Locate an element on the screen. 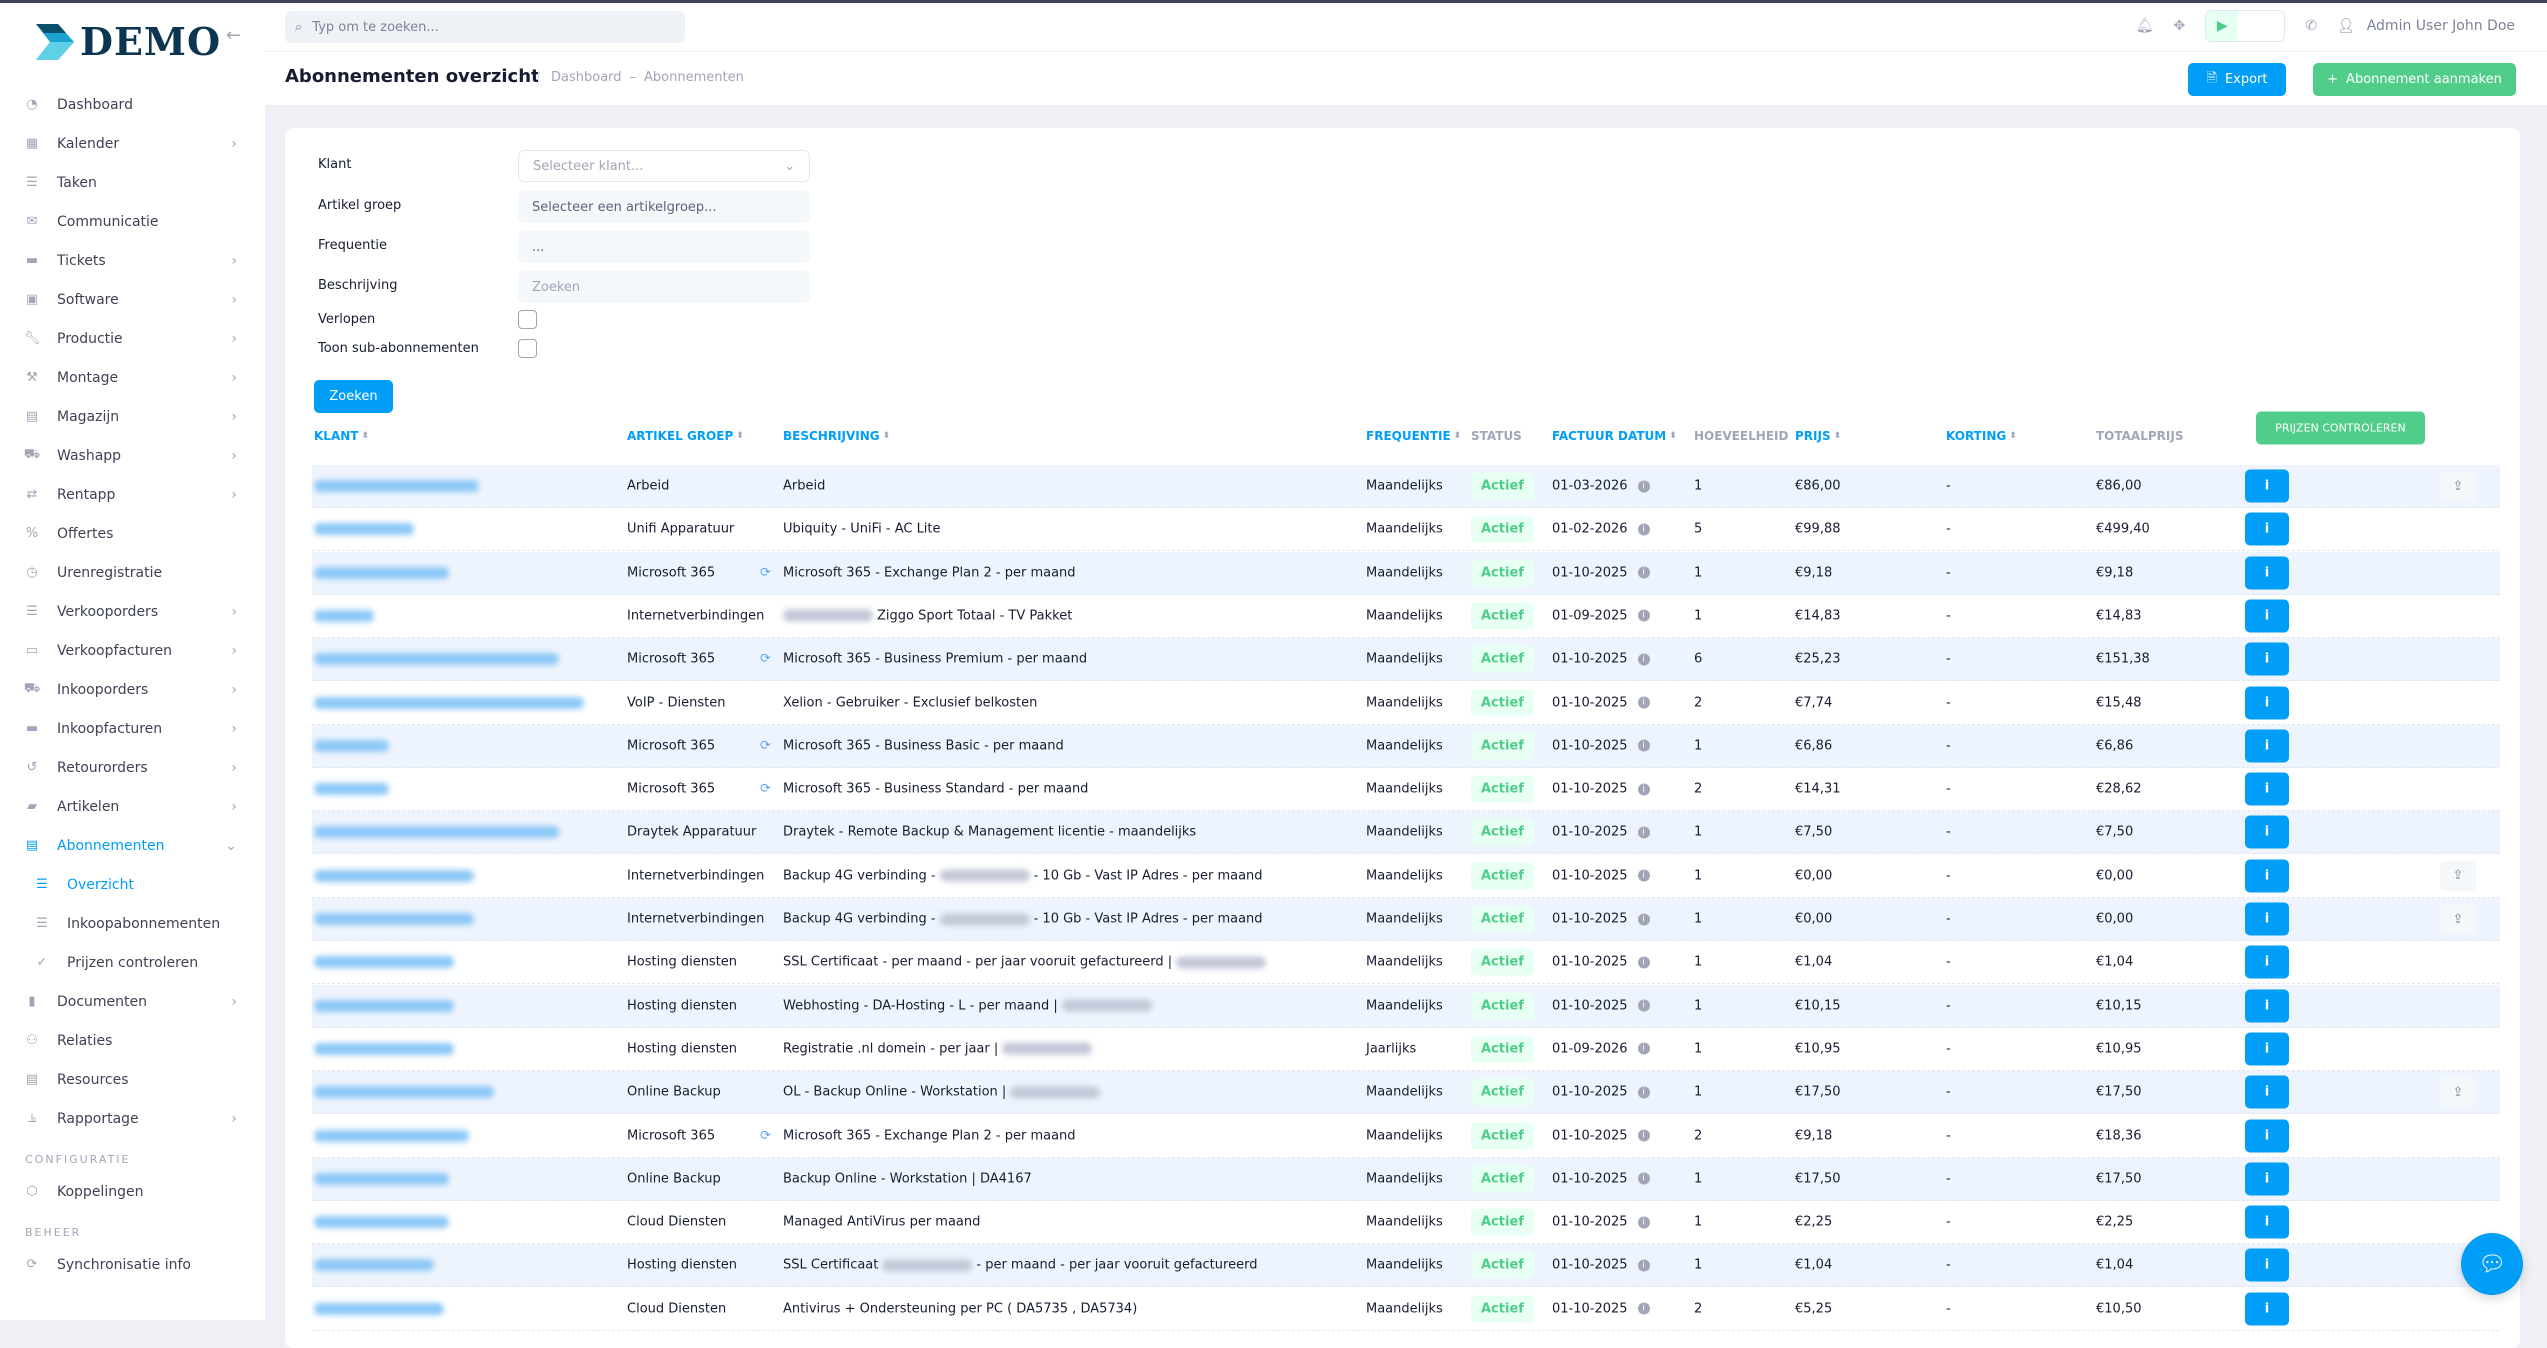 This screenshot has height=1348, width=2547. sidebar-item-inkooporders: ⛟ Inkooporders › is located at coordinates (132, 689).